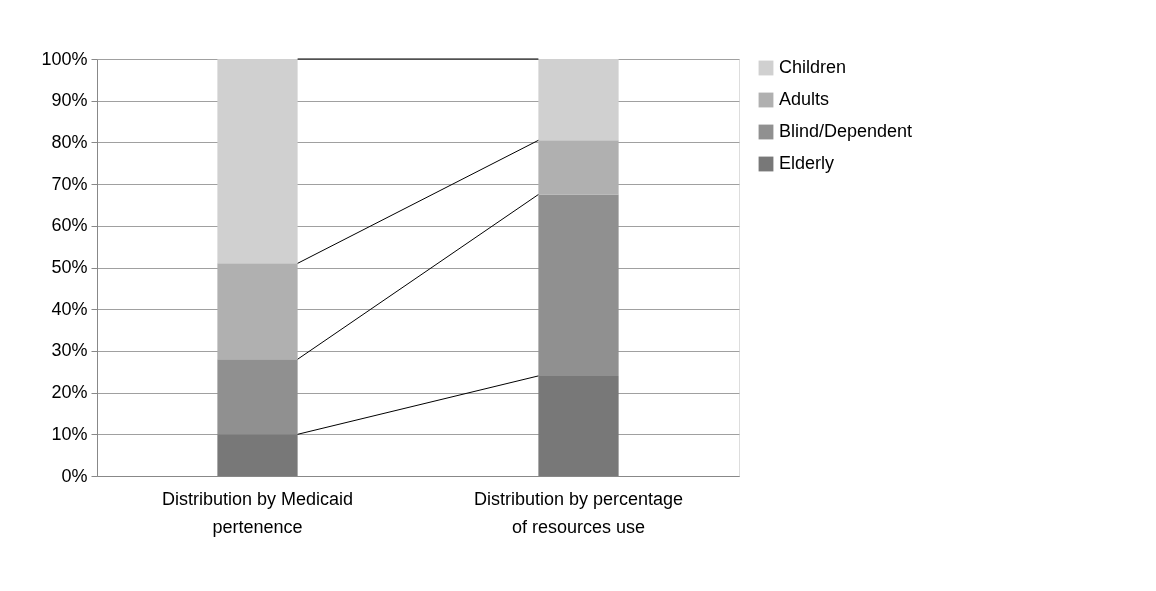 This screenshot has width=1156, height=591. Describe the element at coordinates (804, 99) in the screenshot. I see `legend-label: Adults` at that location.